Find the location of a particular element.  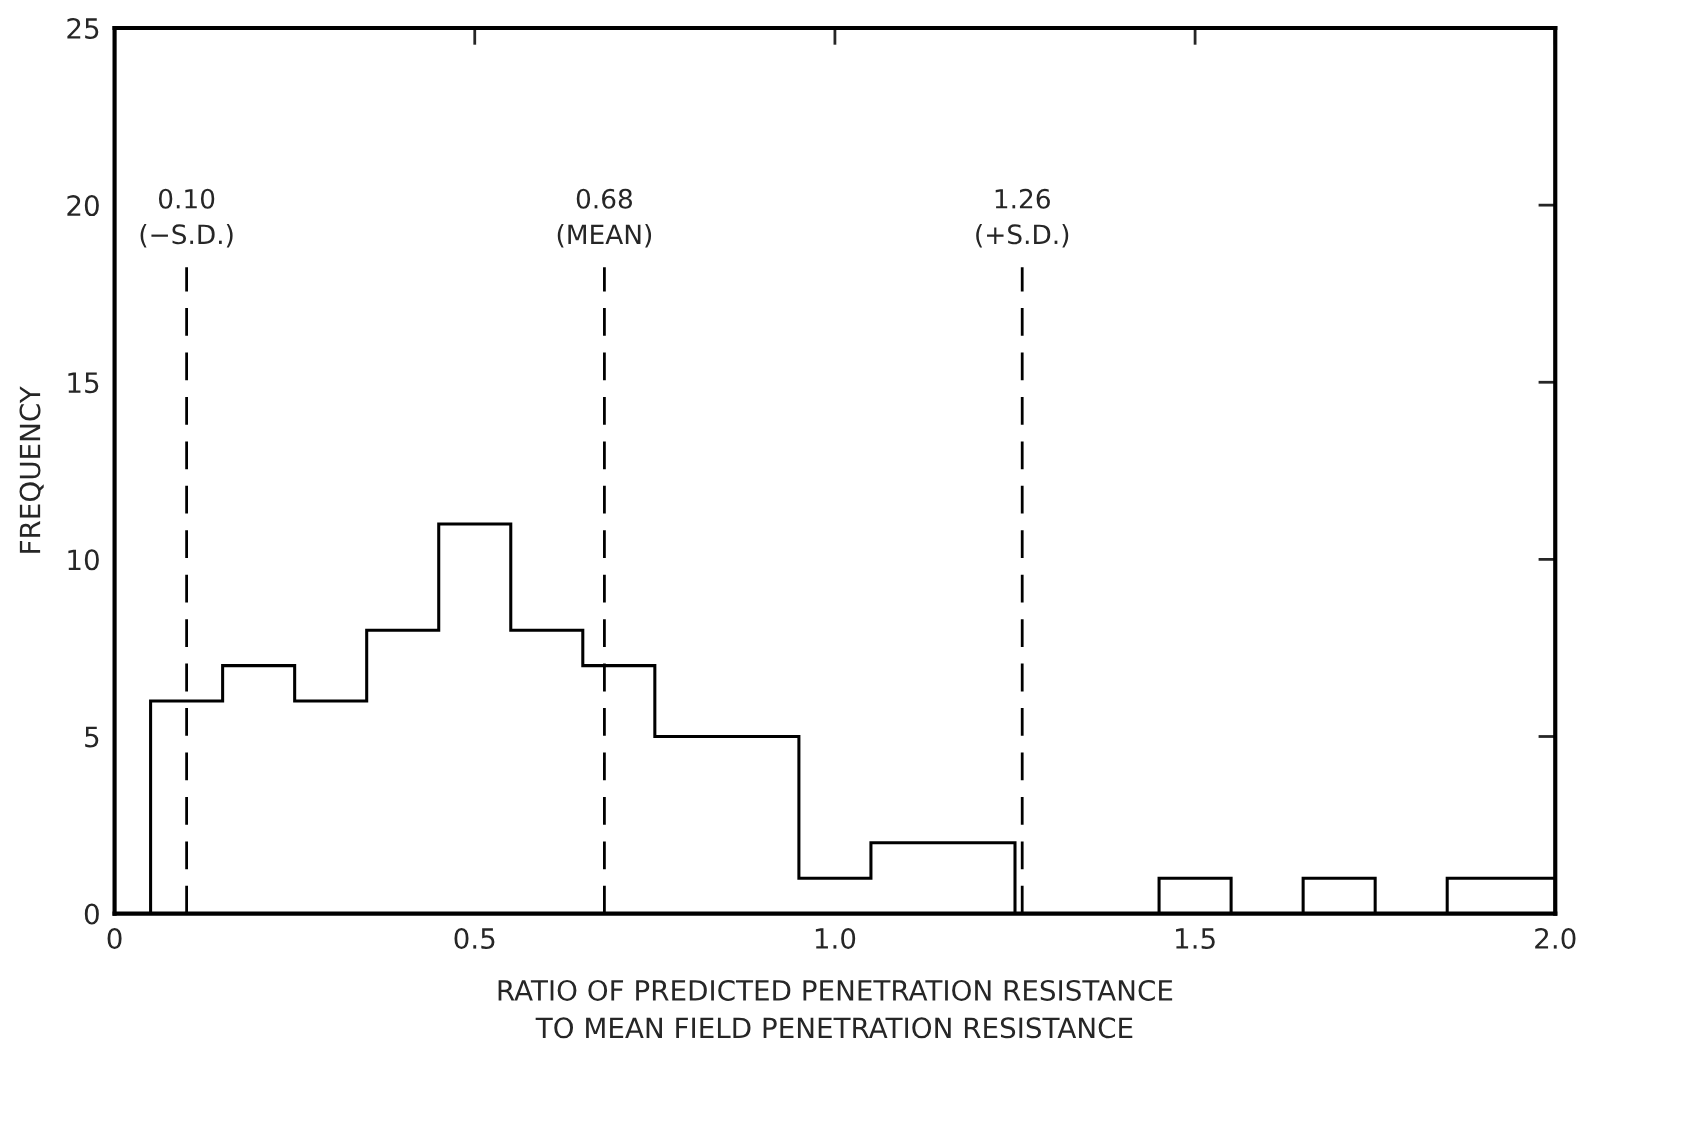

y-tick-label: 5 is located at coordinates (92, 737).